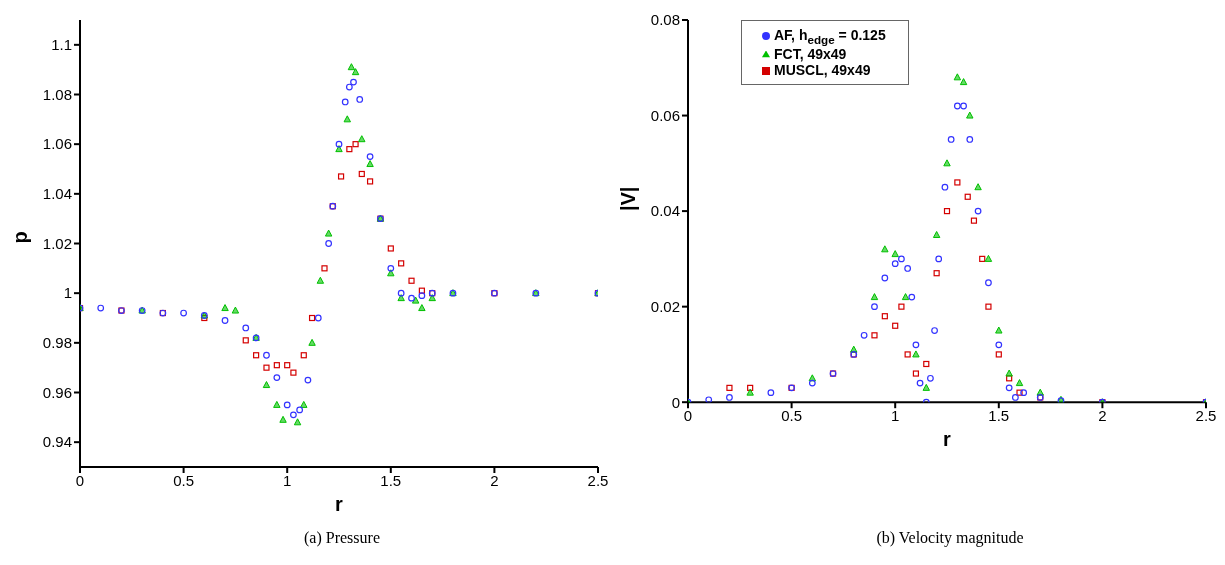  I want to click on y-tick-label: 0.02, so click(665, 306).